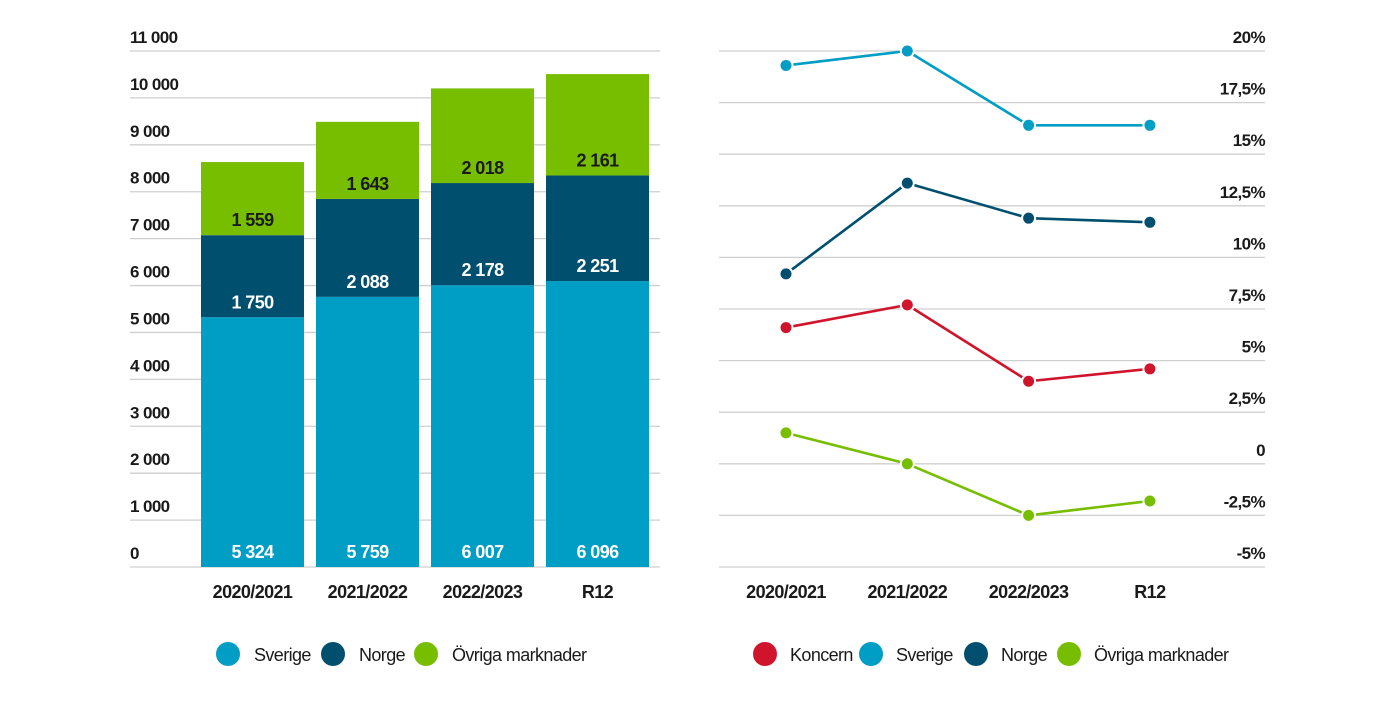 The image size is (1380, 710). I want to click on line-y-tick-label: 5%, so click(1254, 347).